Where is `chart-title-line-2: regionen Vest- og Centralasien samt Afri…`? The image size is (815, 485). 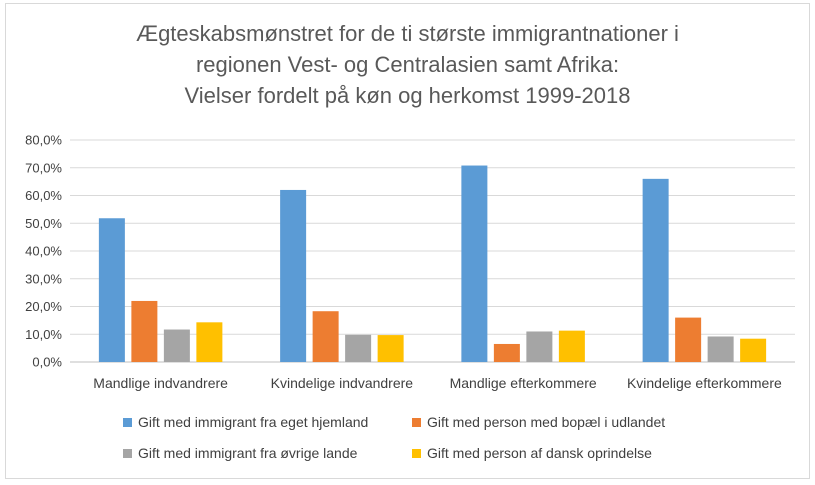
chart-title-line-2: regionen Vest- og Centralasien samt Afri… is located at coordinates (407, 64).